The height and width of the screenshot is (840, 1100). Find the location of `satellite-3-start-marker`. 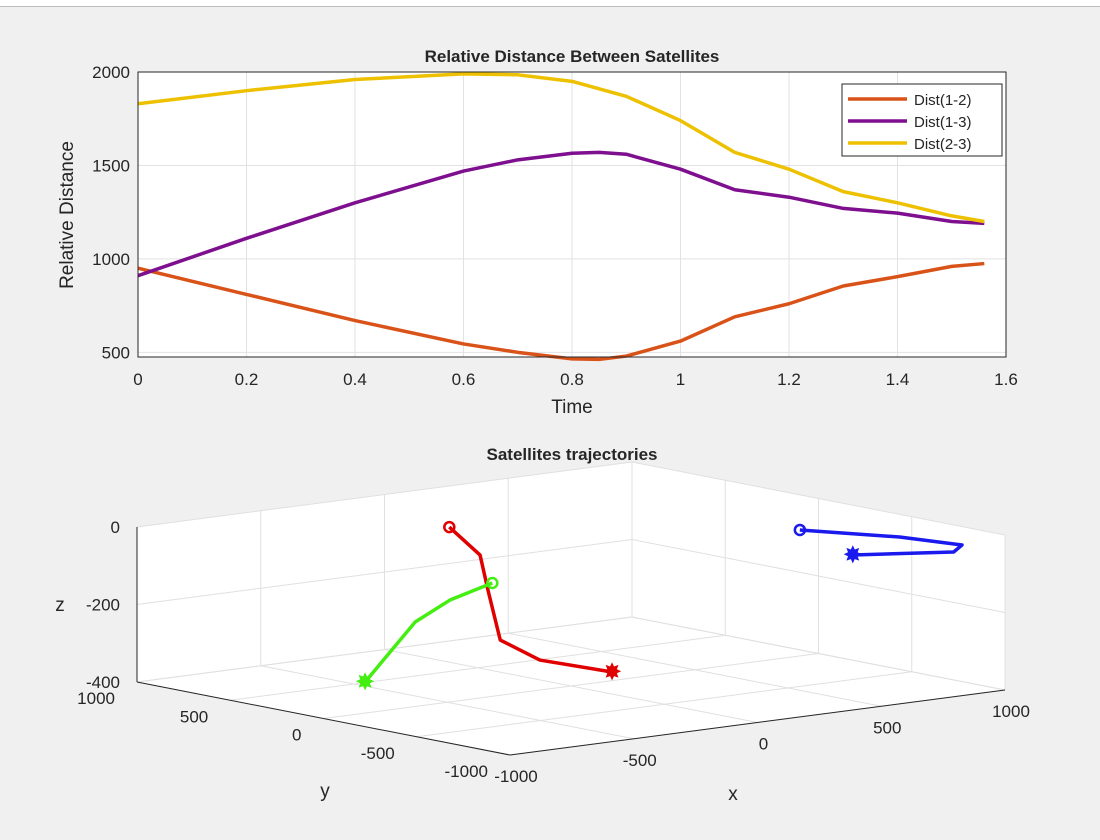

satellite-3-start-marker is located at coordinates (800, 530).